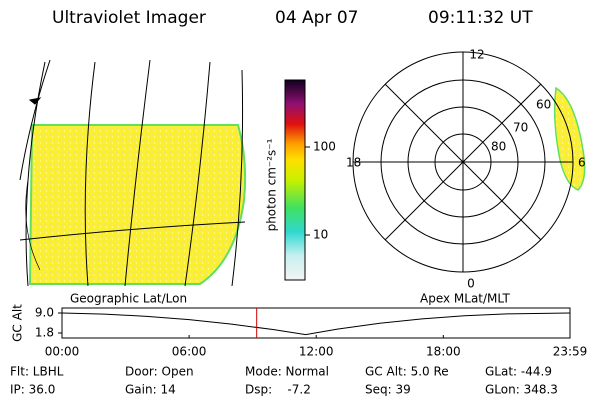 The height and width of the screenshot is (400, 600). Describe the element at coordinates (570, 352) in the screenshot. I see `x-tick-label: 23:59` at that location.